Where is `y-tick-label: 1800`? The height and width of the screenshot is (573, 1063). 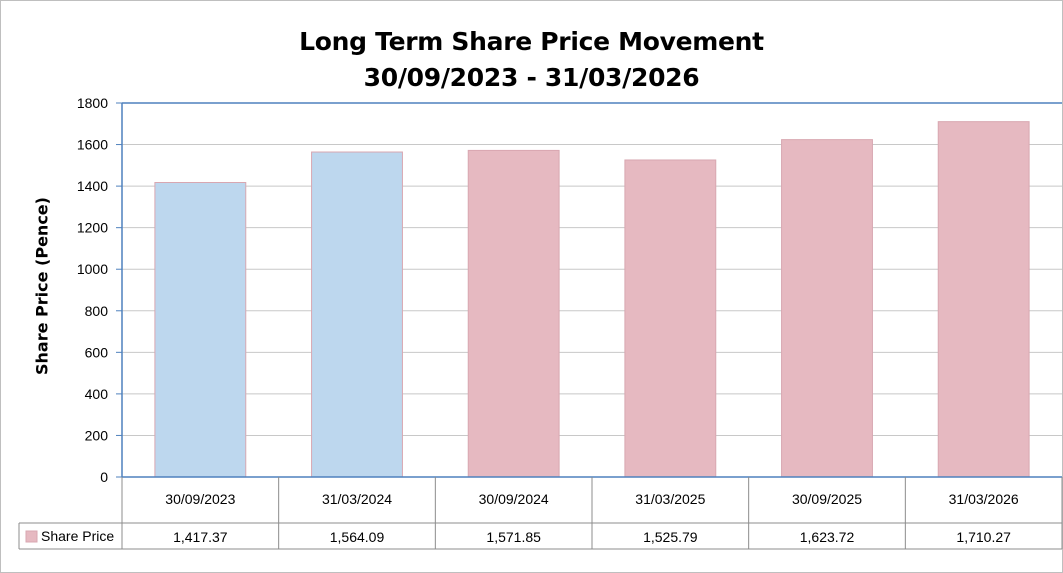 y-tick-label: 1800 is located at coordinates (92, 103).